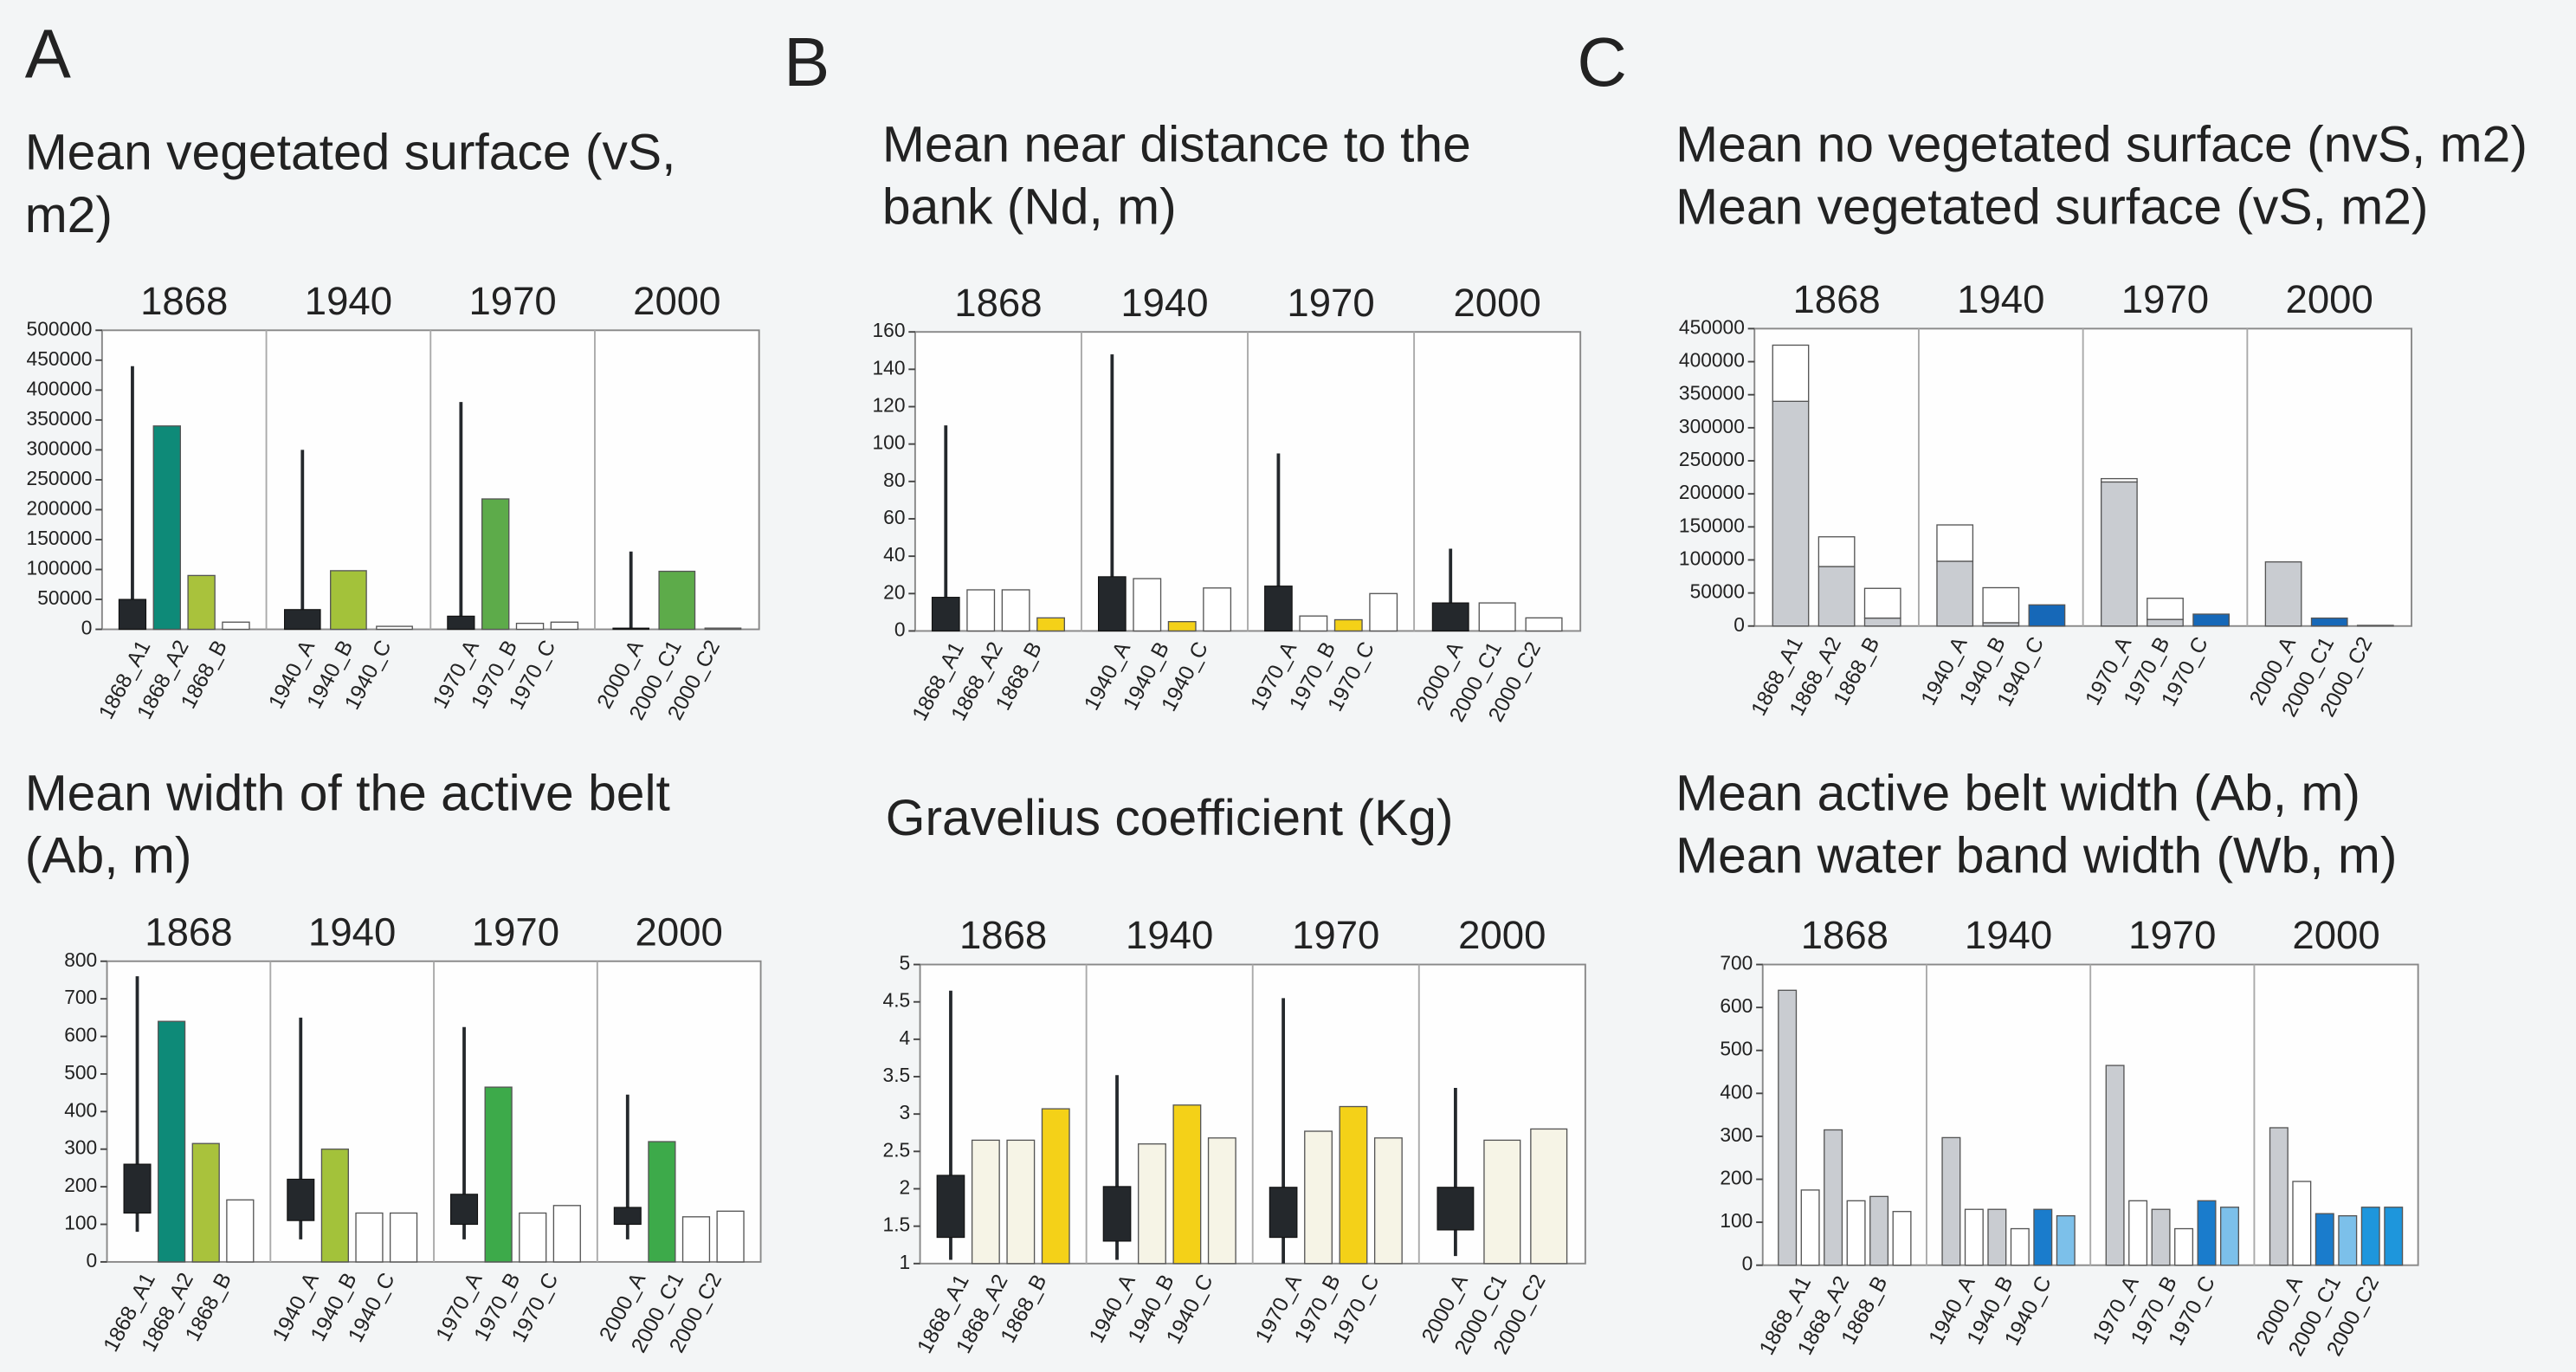 The width and height of the screenshot is (2576, 1372). Describe the element at coordinates (894, 591) in the screenshot. I see `y-tick-label: 20` at that location.